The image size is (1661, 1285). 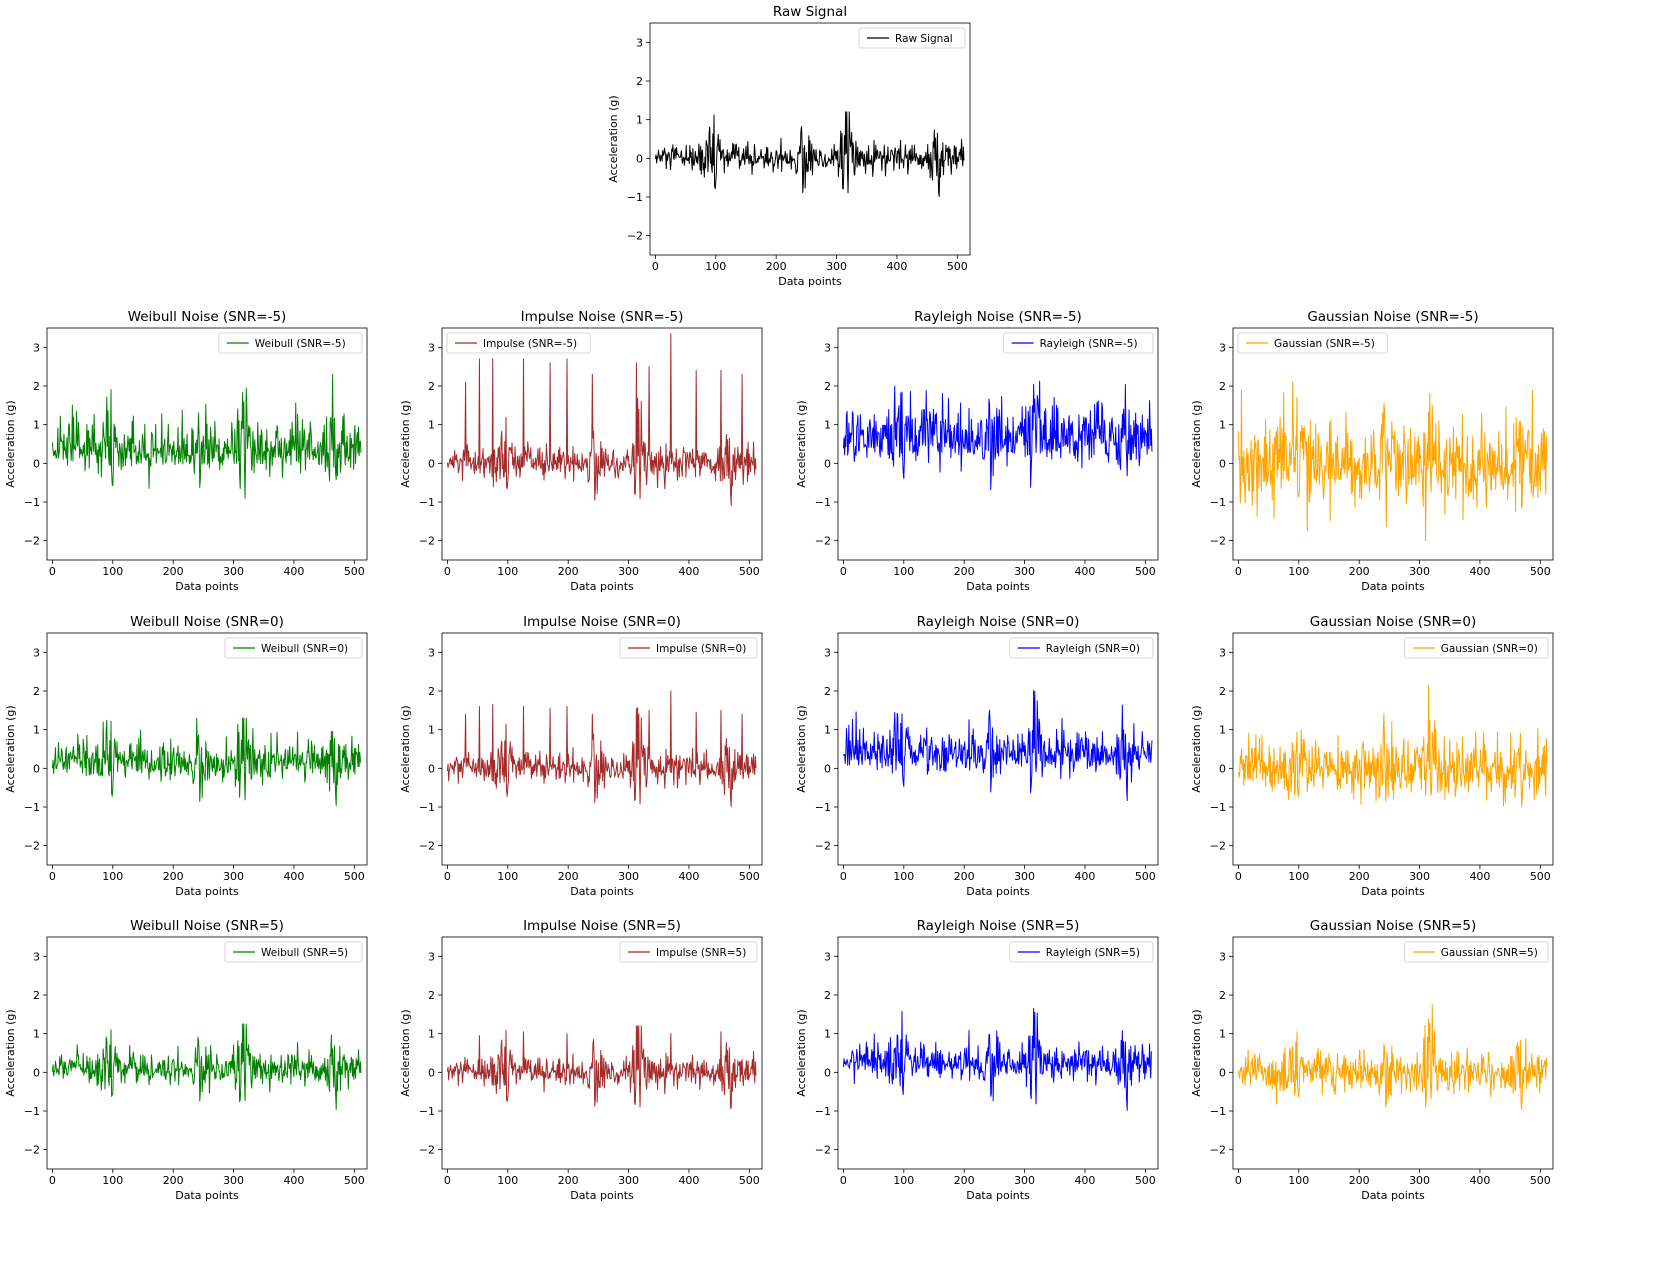 What do you see at coordinates (1393, 622) in the screenshot?
I see `chart-title: Gaussian Noise (SNR=0)` at bounding box center [1393, 622].